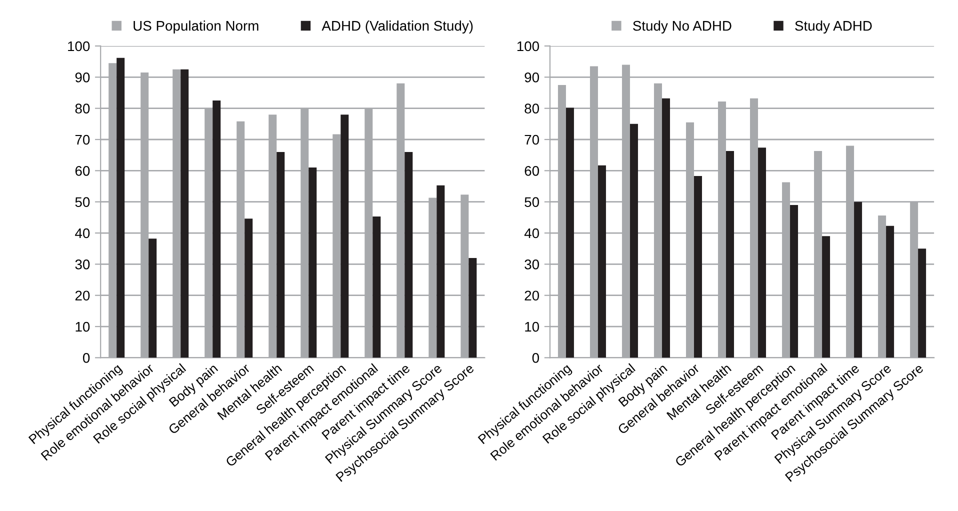  I want to click on legend-label: Study No ADHD, so click(682, 27).